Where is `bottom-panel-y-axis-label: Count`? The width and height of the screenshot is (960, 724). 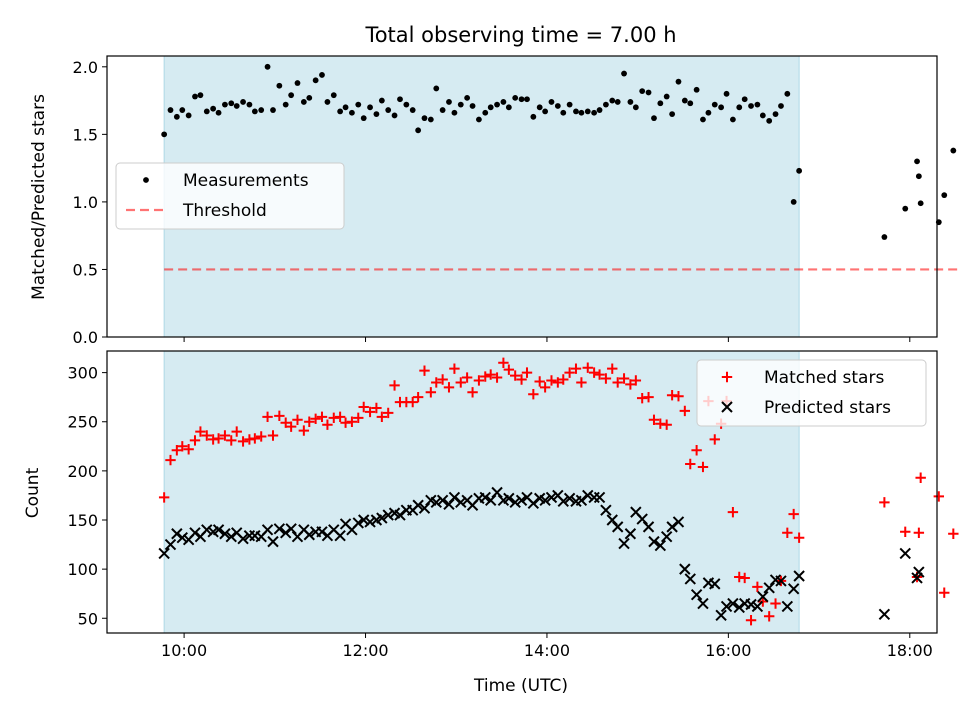
bottom-panel-y-axis-label: Count is located at coordinates (33, 492).